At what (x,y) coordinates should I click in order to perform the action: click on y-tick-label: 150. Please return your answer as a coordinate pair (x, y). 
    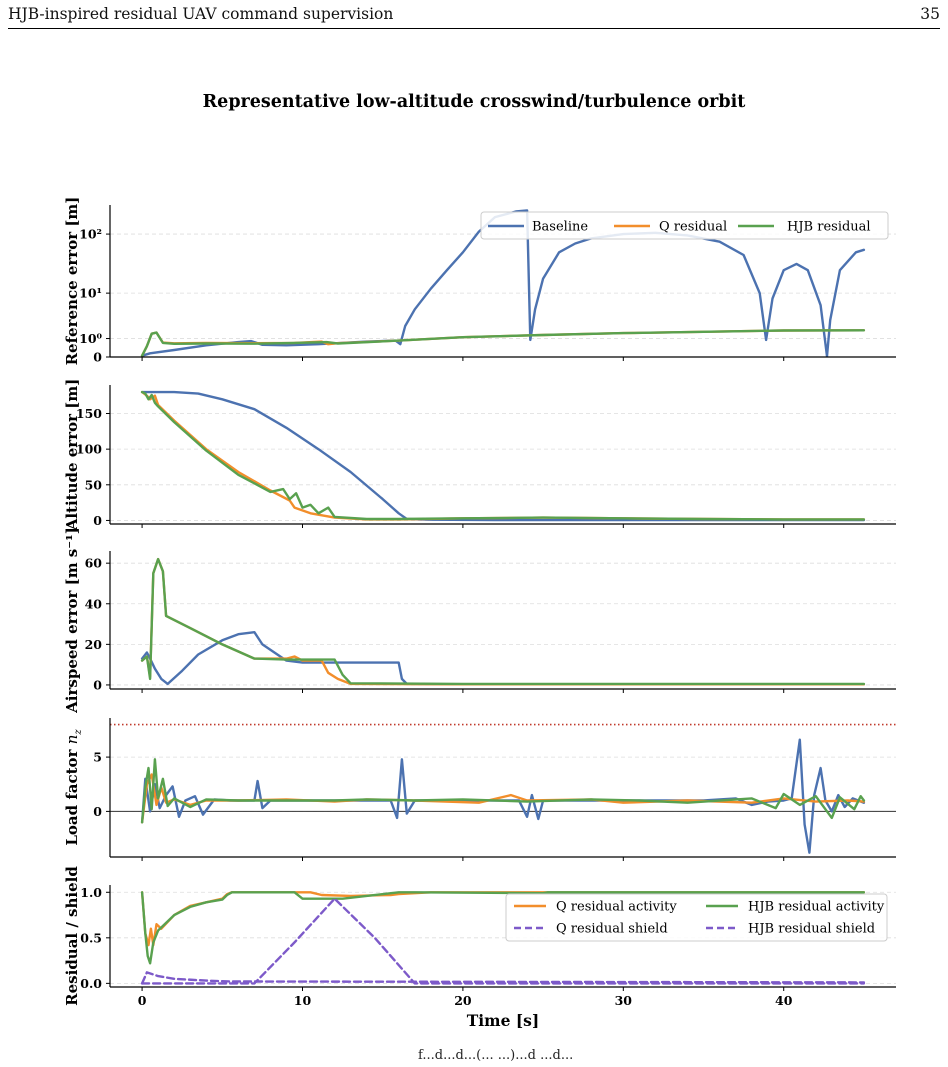
    Looking at the image, I should click on (89, 413).